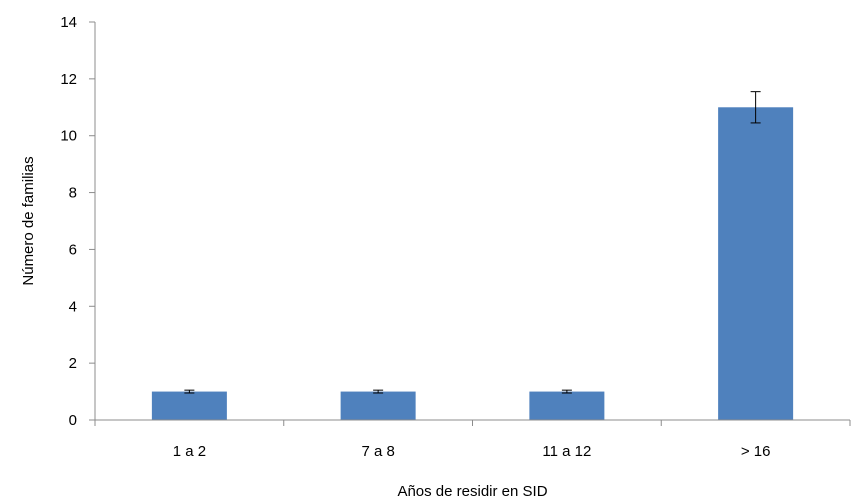 This screenshot has height=502, width=853. What do you see at coordinates (68, 79) in the screenshot?
I see `y-tick-label: 12` at bounding box center [68, 79].